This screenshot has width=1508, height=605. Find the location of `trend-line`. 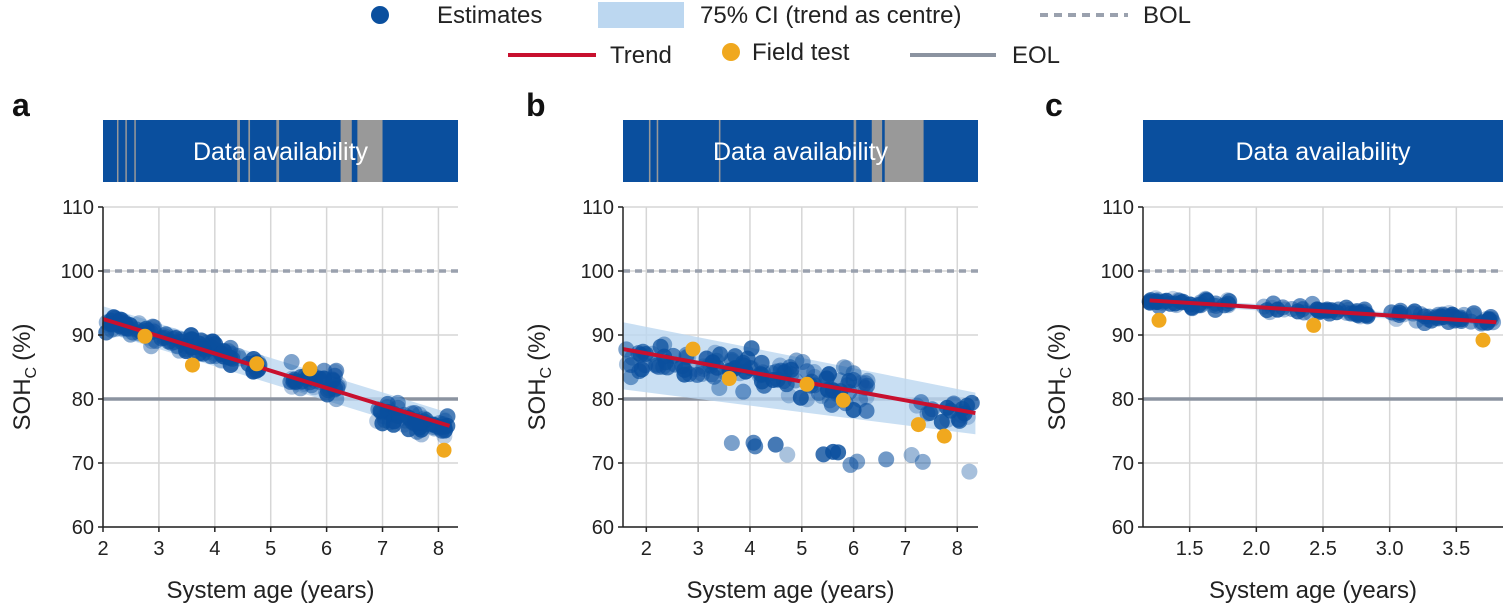

trend-line is located at coordinates (1323, 311).